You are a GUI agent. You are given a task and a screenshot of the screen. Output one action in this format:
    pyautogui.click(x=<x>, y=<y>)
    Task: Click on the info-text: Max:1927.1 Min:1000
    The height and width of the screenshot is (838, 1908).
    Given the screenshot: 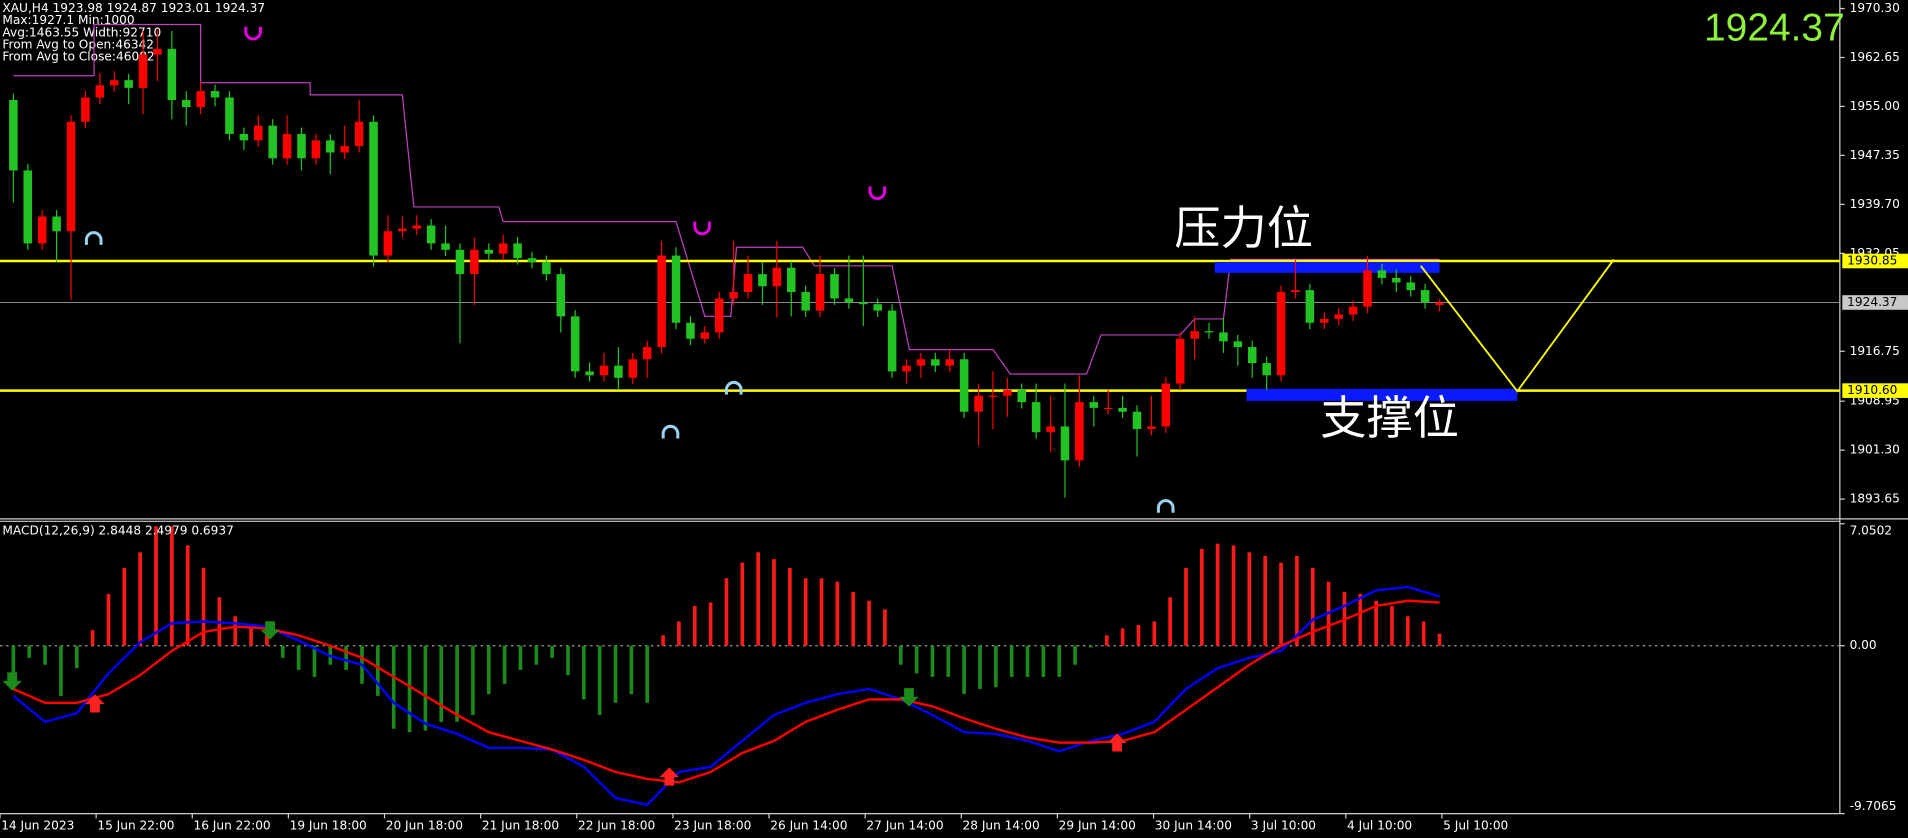 What is the action you would take?
    pyautogui.click(x=68, y=20)
    